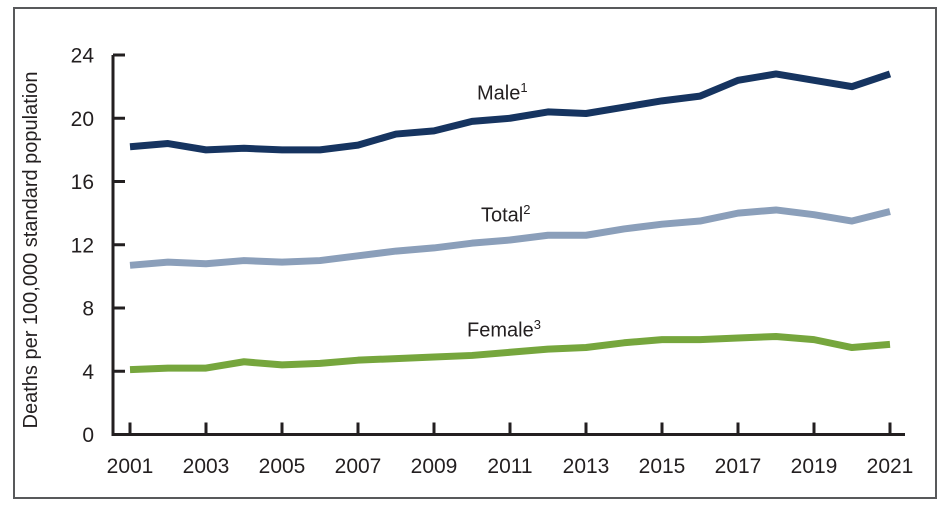  What do you see at coordinates (130, 466) in the screenshot?
I see `x-tick-label: 2001` at bounding box center [130, 466].